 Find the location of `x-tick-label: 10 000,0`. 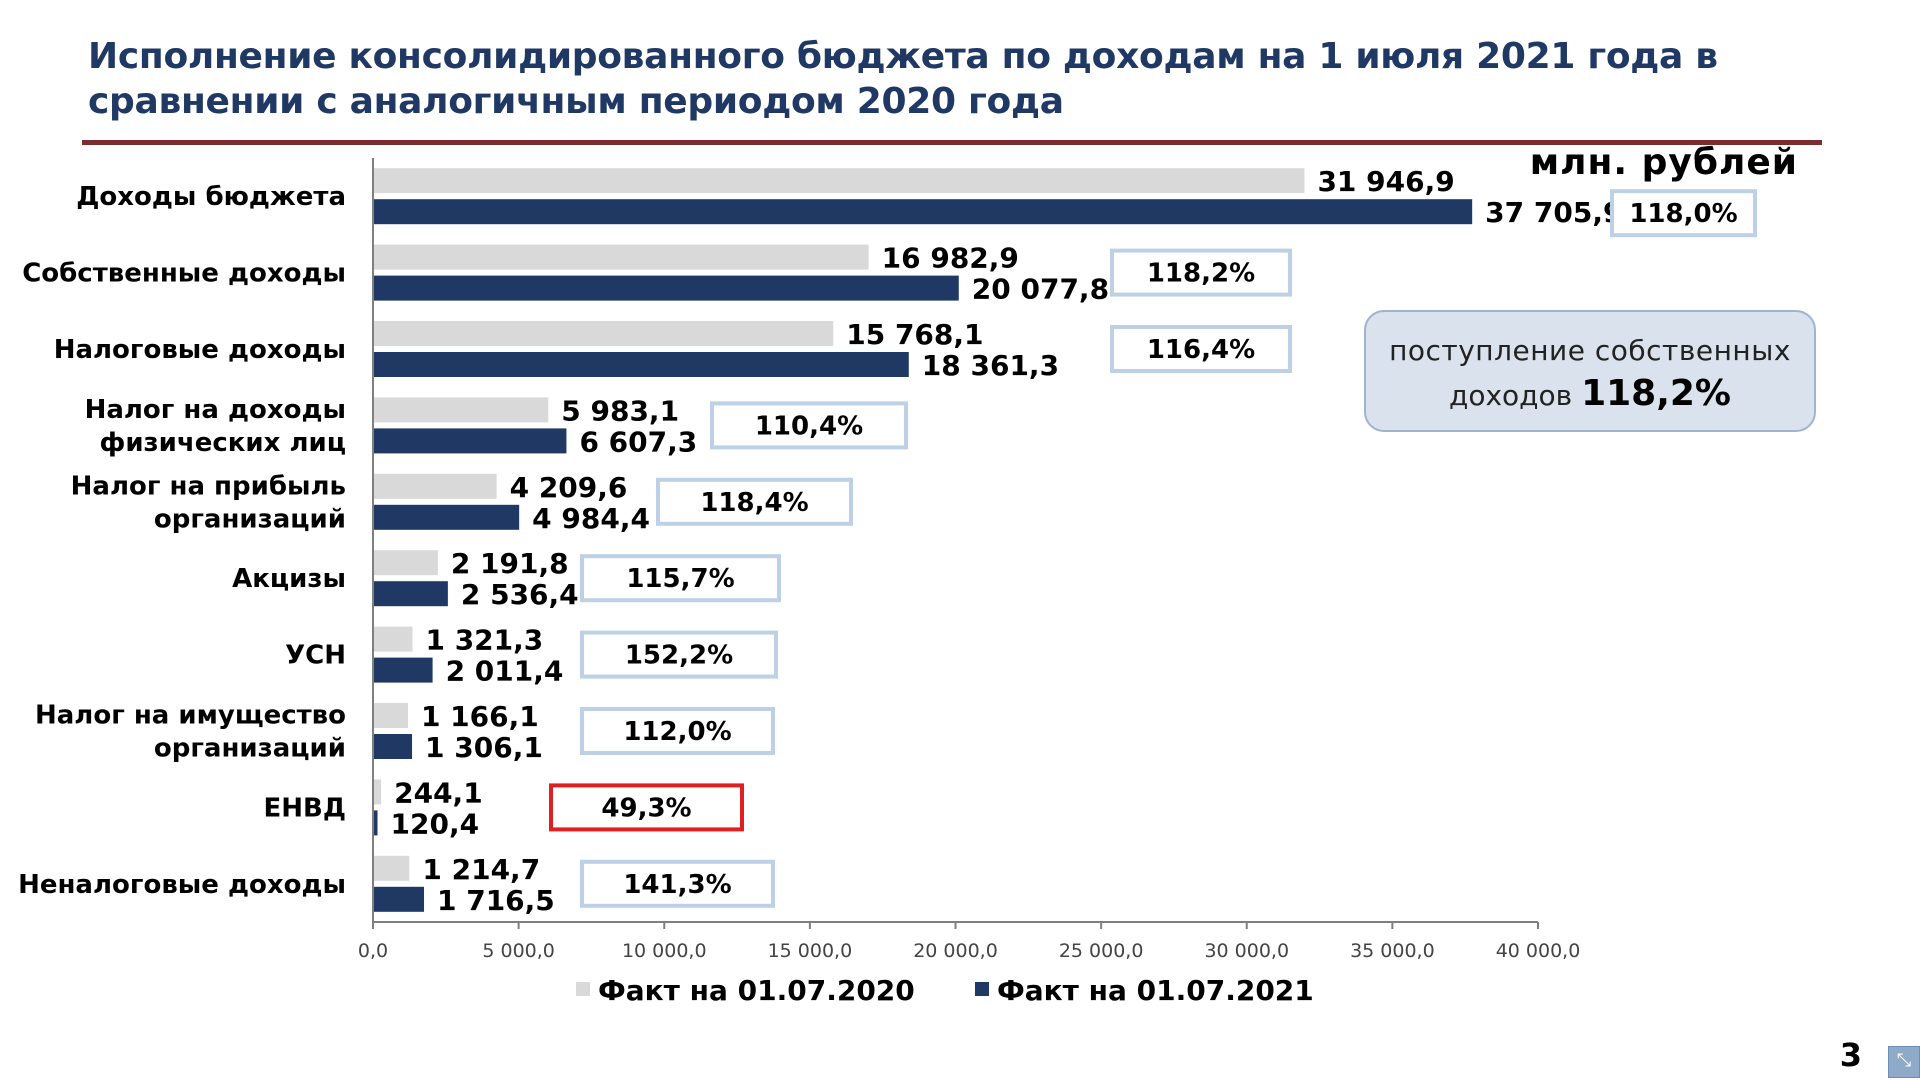

x-tick-label: 10 000,0 is located at coordinates (664, 951).